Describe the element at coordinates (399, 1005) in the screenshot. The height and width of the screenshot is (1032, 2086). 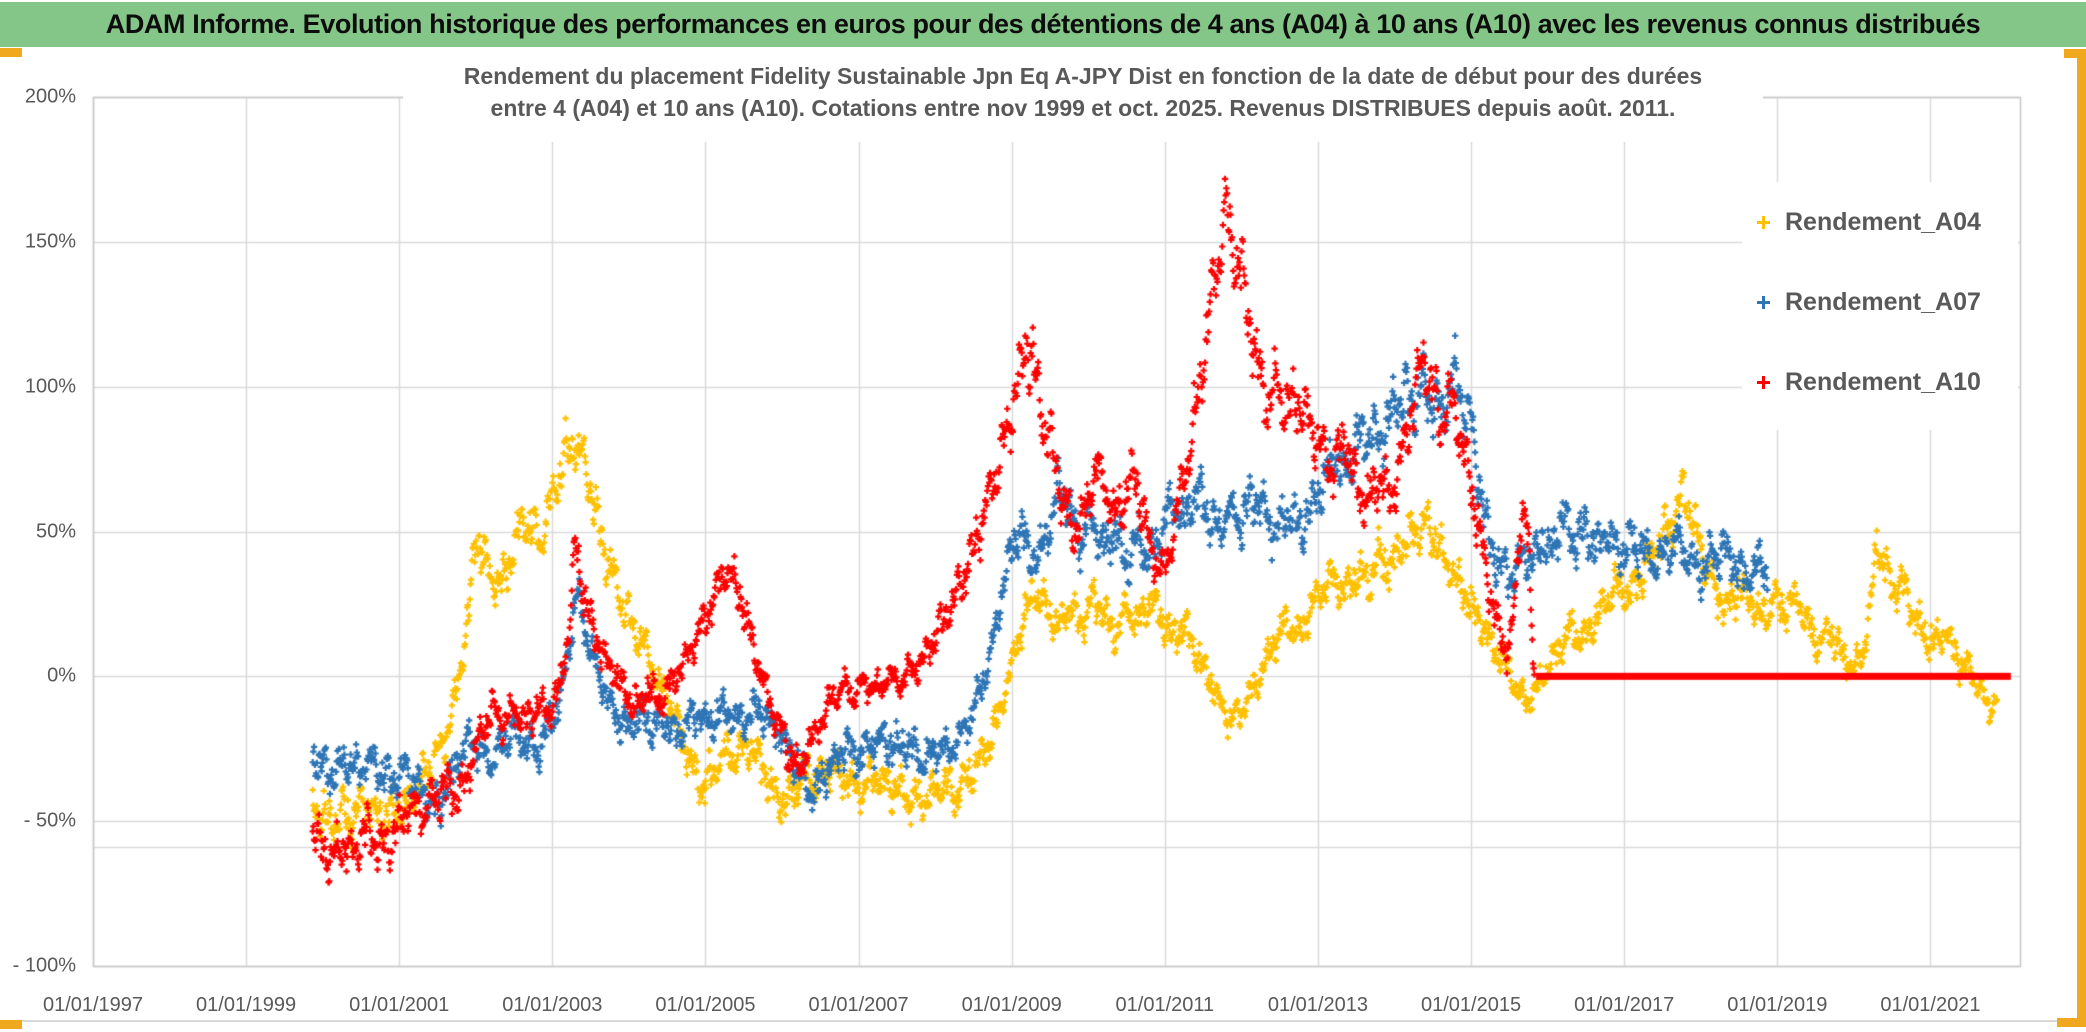
I see `x-tick-label: 01/01/2001` at that location.